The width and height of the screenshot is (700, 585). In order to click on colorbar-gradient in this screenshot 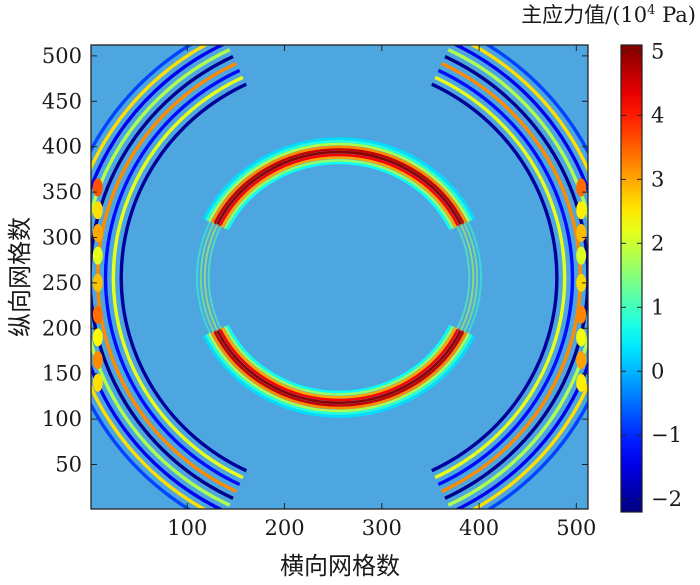, I will do `click(631, 278)`.